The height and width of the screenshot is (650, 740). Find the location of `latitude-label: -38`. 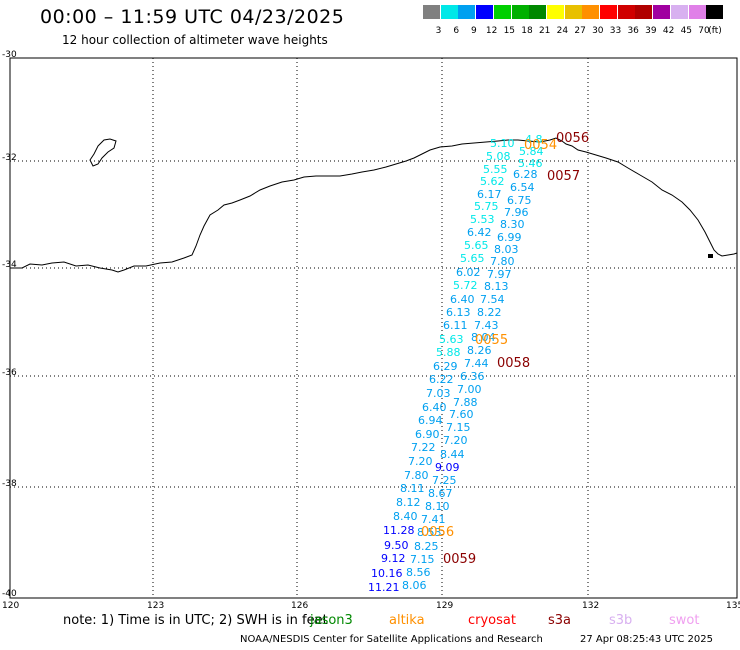

latitude-label: -38 is located at coordinates (9, 484).